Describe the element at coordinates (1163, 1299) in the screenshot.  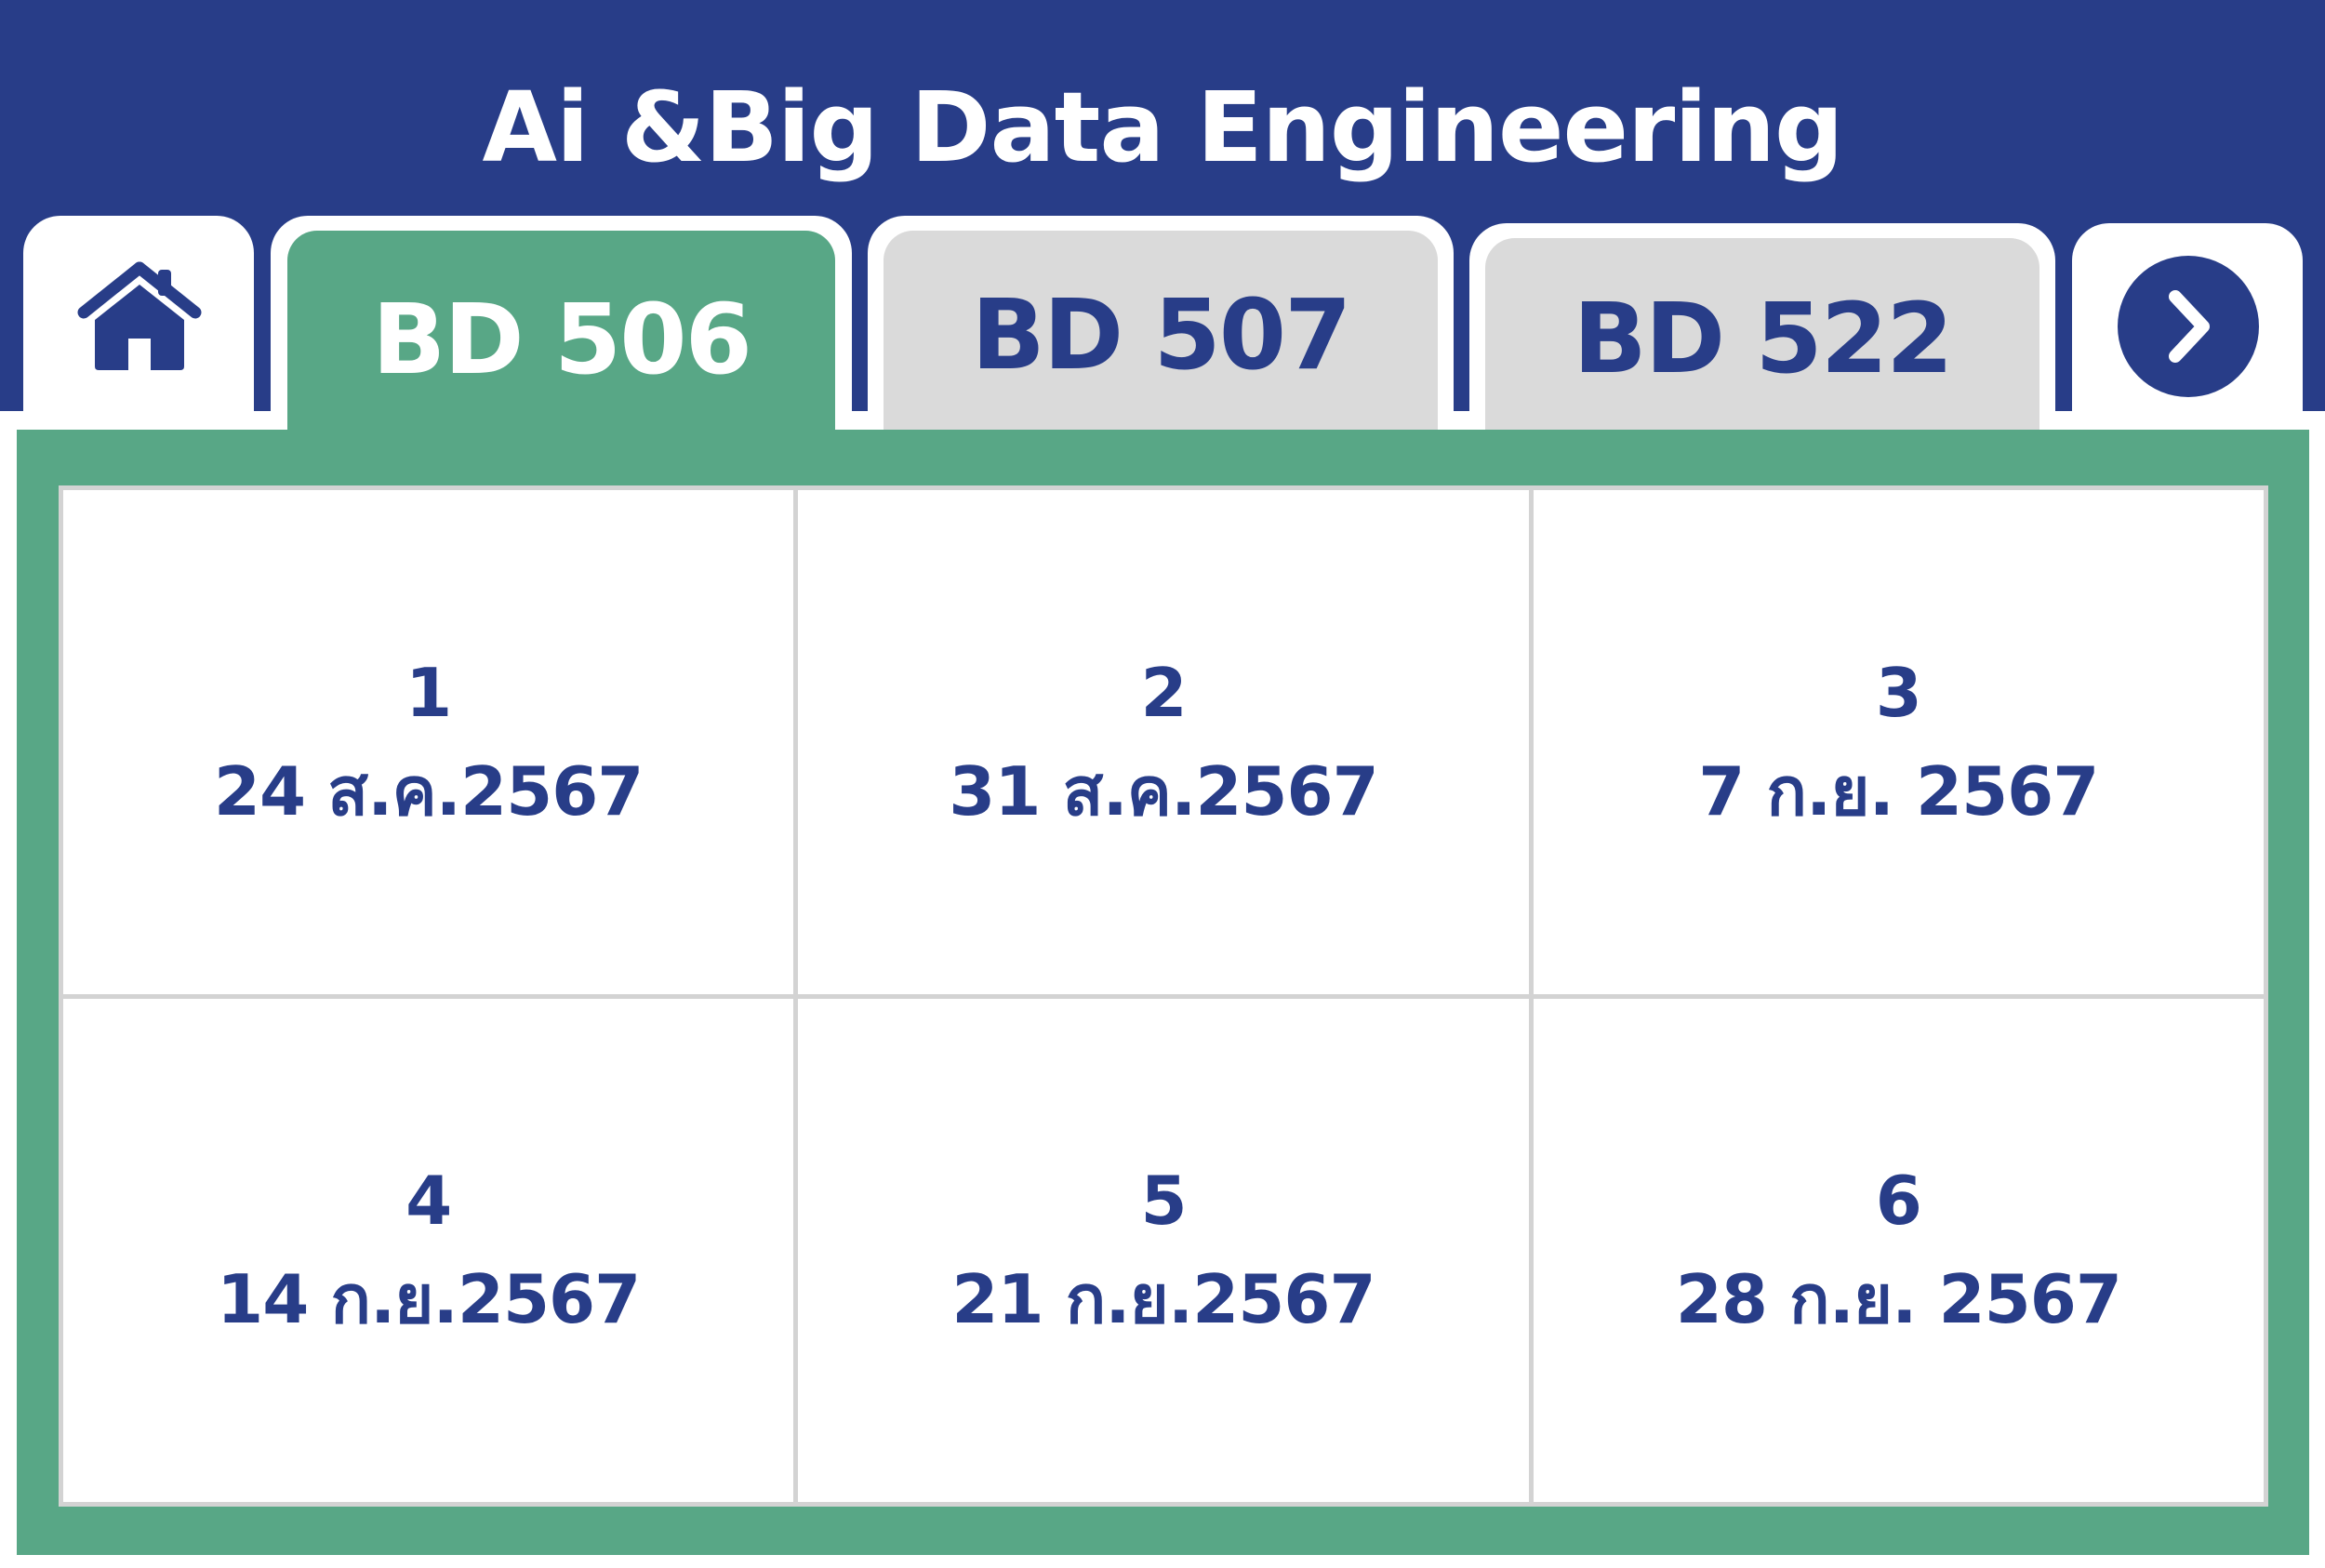
I see `session-date: 21 ก.ย.2567` at that location.